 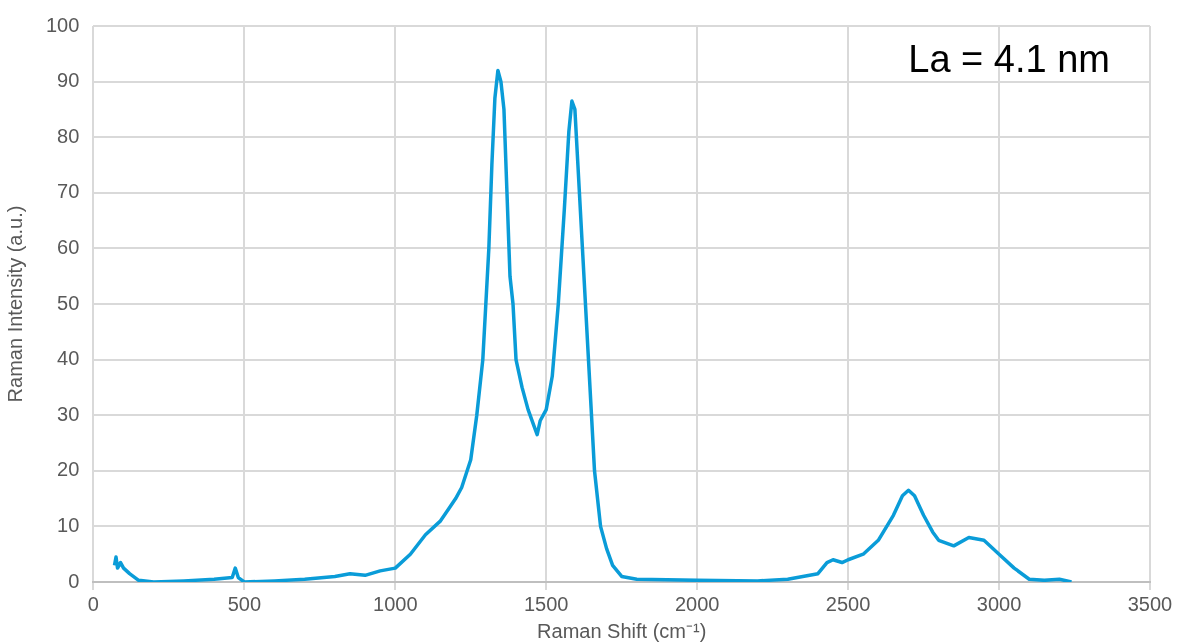 I want to click on y-tick-label: 30, so click(x=68, y=413).